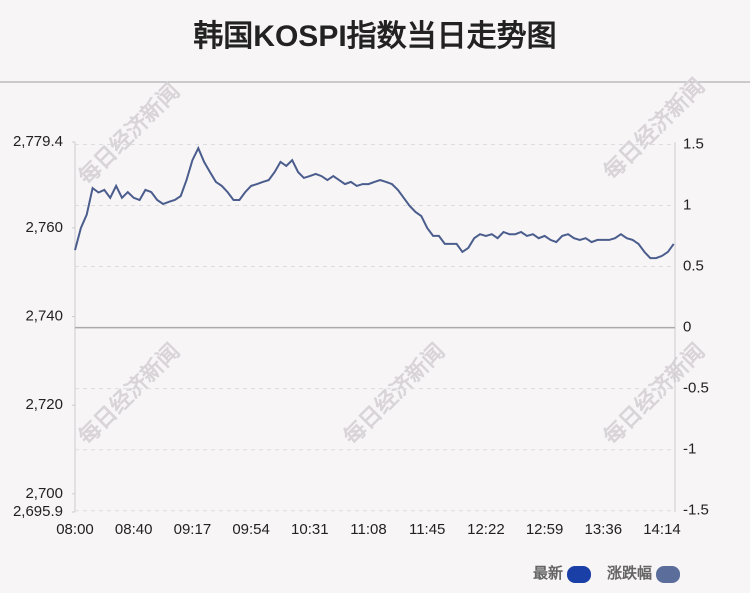 The height and width of the screenshot is (593, 750). What do you see at coordinates (696, 510) in the screenshot?
I see `y2-tick-label: -1.5` at bounding box center [696, 510].